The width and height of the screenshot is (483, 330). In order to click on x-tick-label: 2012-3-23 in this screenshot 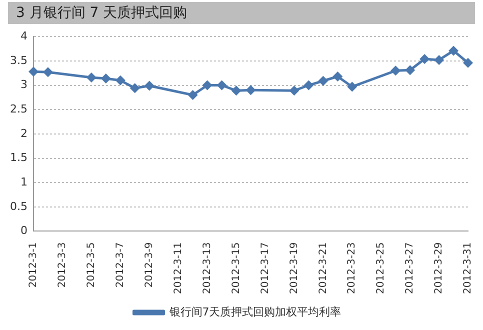, I will do `click(352, 268)`.